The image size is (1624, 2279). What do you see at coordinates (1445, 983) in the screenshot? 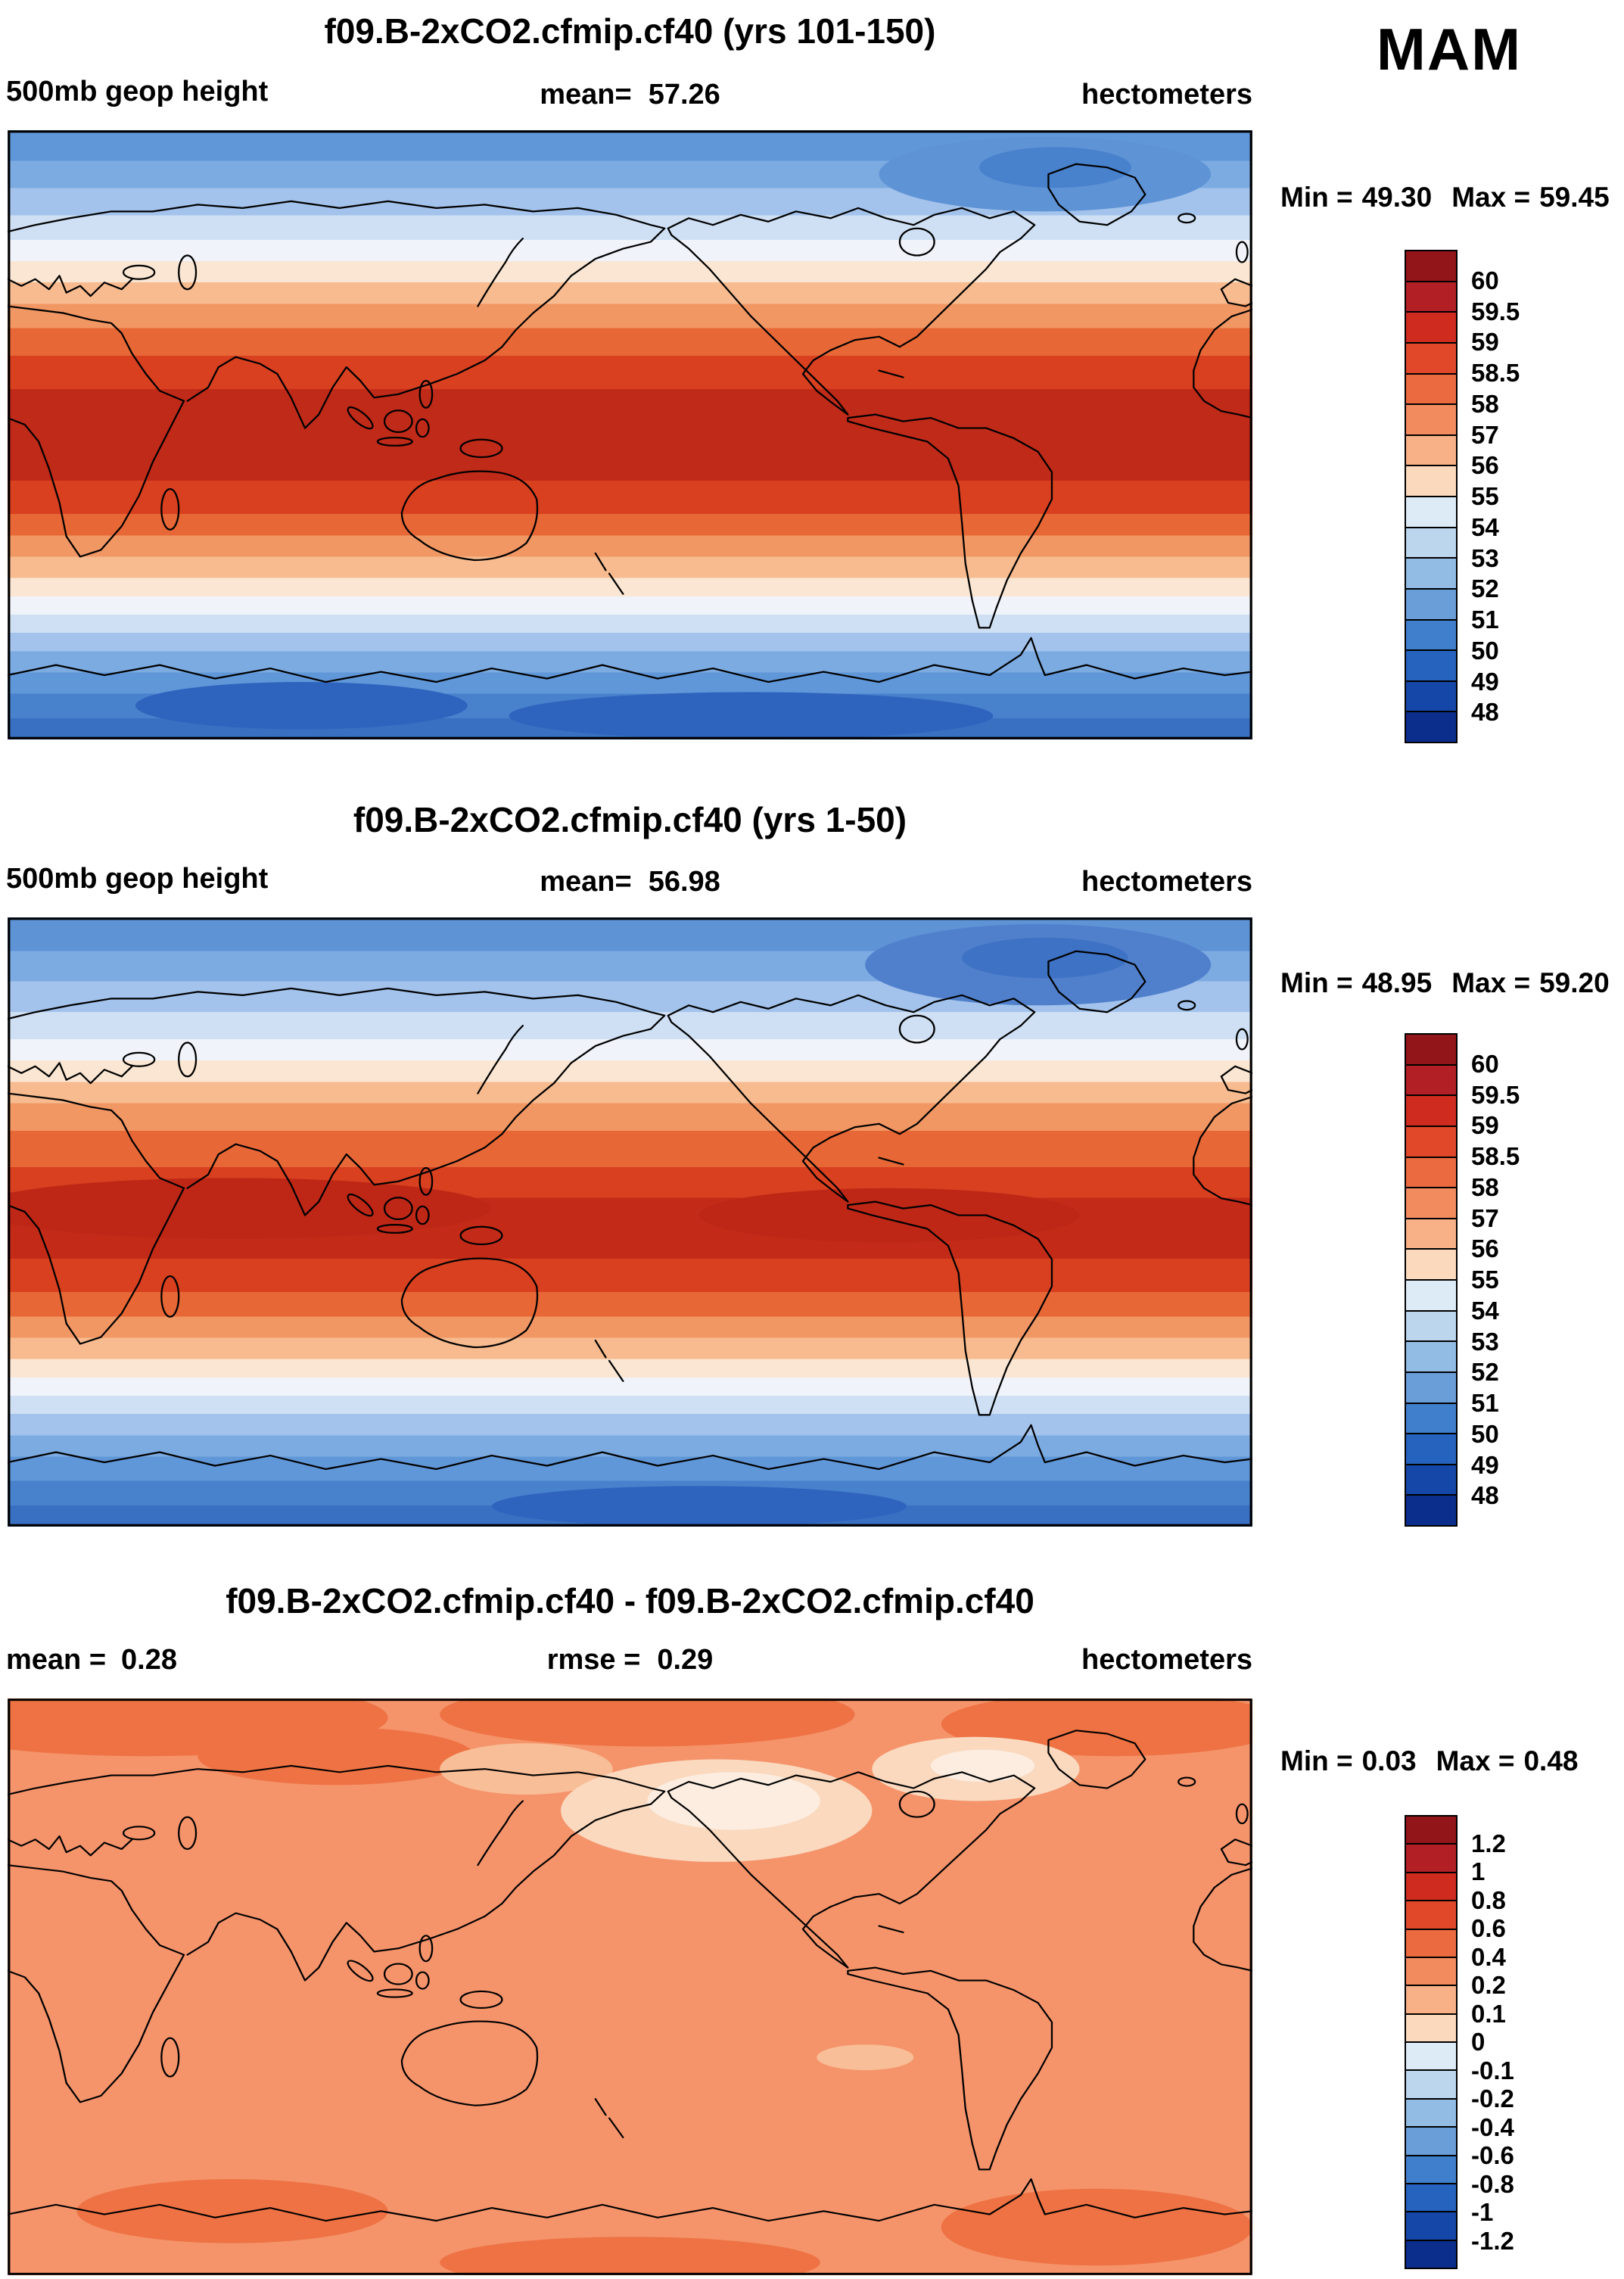
I see `panel2-minmax: Min = 48.95 Max = 59.20` at bounding box center [1445, 983].